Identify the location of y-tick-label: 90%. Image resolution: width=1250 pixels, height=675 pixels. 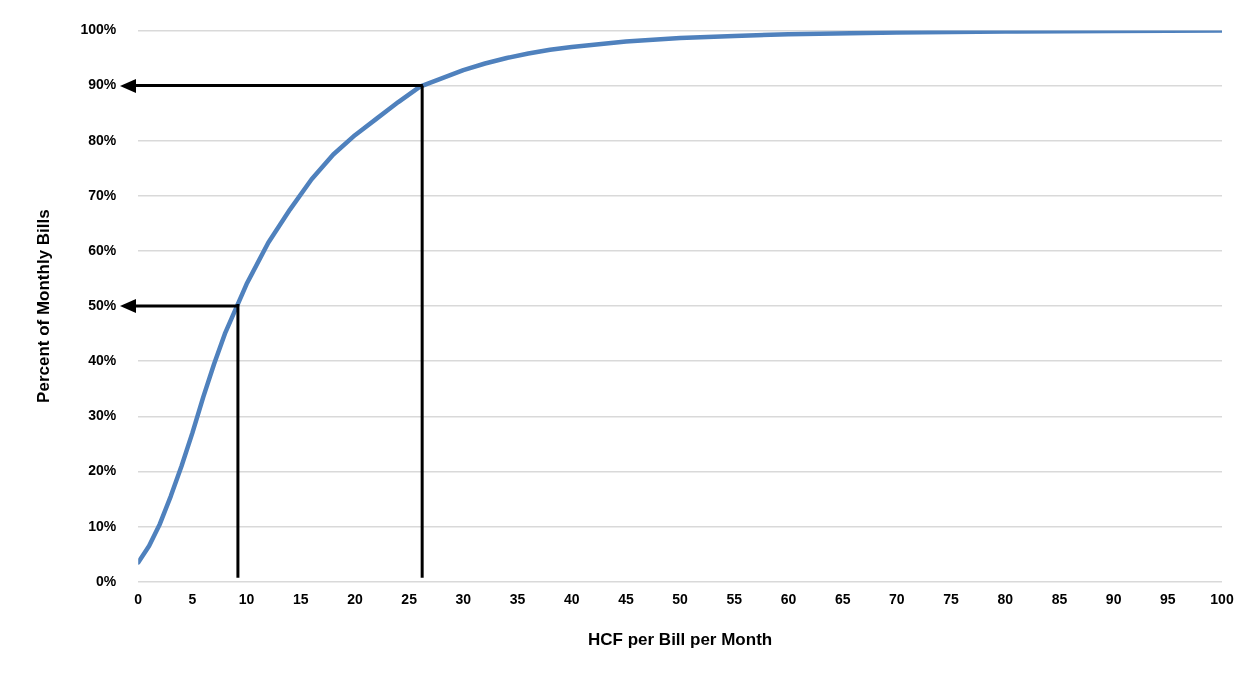
(102, 84).